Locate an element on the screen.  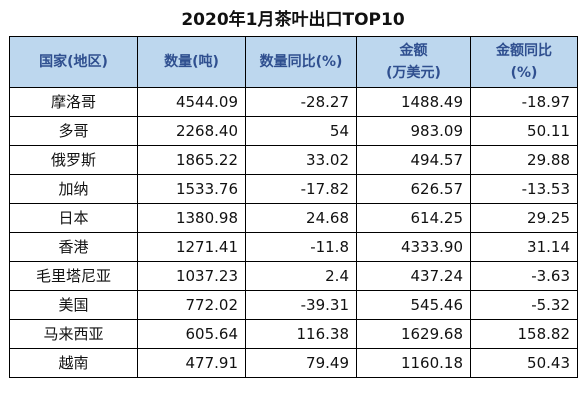
page-title: 2020年1月茶叶出口TOP10 is located at coordinates (293, 20).